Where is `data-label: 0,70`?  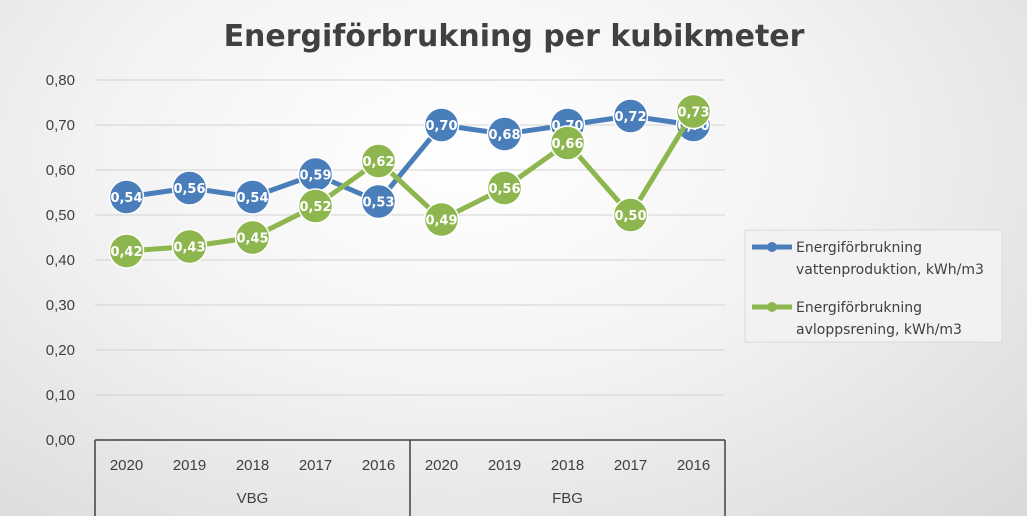 data-label: 0,70 is located at coordinates (441, 126).